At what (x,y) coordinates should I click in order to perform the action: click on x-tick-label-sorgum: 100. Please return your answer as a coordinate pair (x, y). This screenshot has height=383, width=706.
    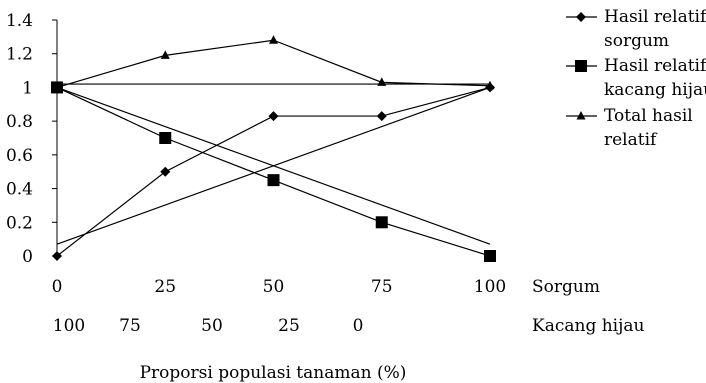
    Looking at the image, I should click on (490, 287).